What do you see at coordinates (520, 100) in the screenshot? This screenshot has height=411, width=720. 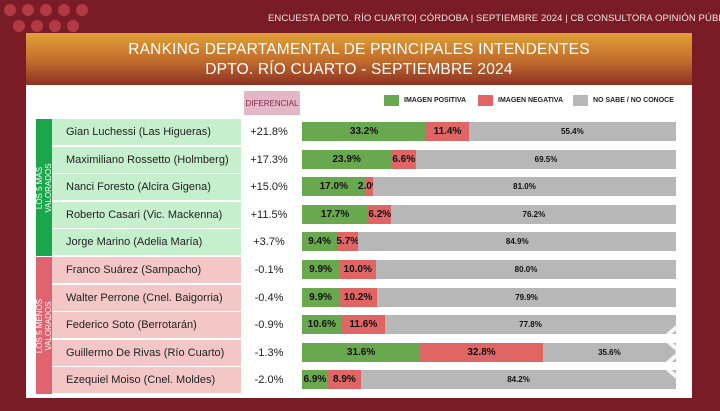 I see `legend-negative: IMAGEN NEGATIVA` at bounding box center [520, 100].